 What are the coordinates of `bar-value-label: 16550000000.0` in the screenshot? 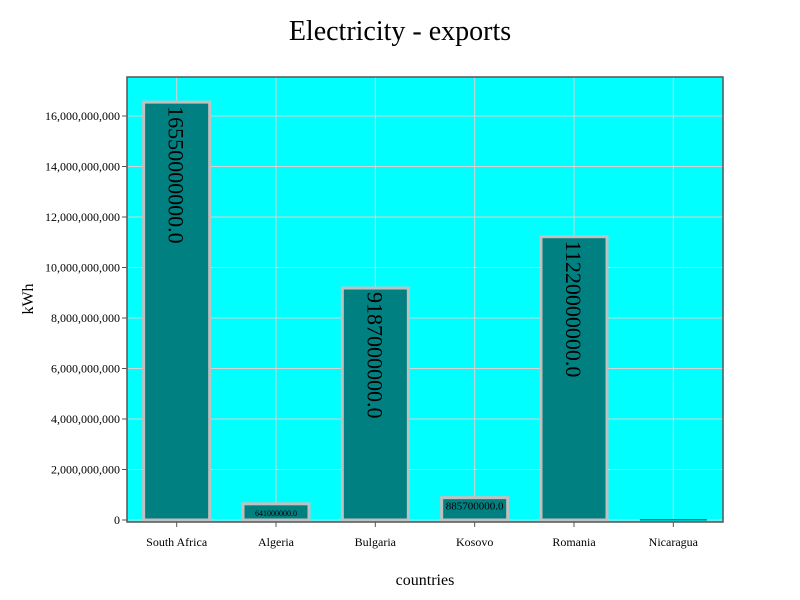 It's located at (176, 175).